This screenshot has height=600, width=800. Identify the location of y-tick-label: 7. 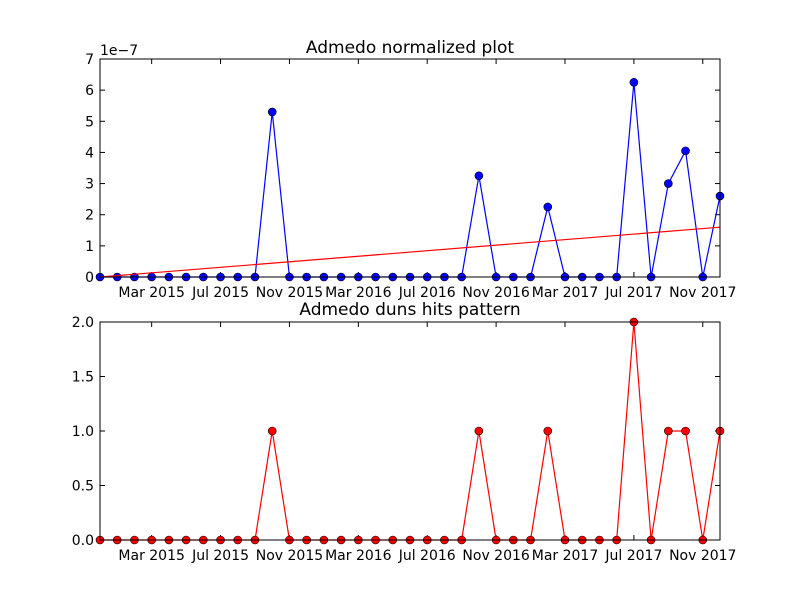
(89, 60).